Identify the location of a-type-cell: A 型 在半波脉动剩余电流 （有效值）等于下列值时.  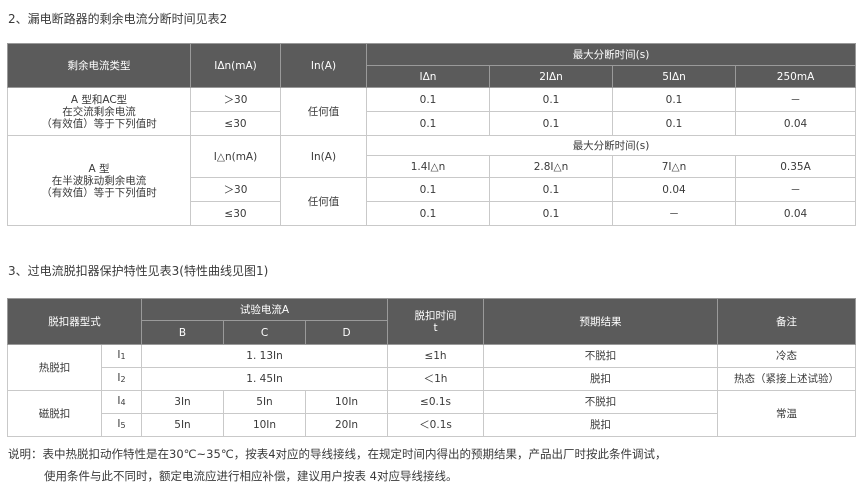
(99, 180).